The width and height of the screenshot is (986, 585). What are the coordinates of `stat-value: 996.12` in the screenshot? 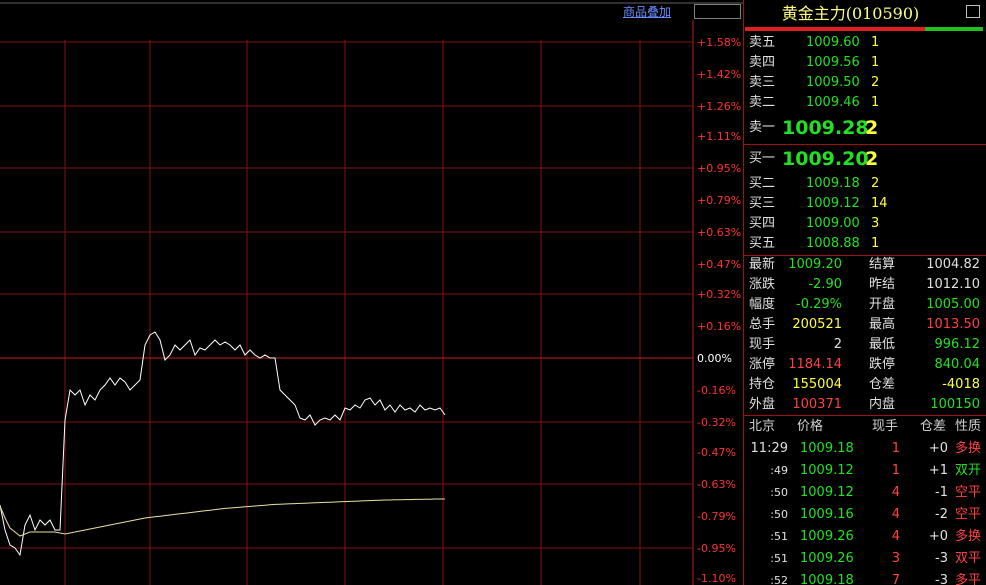 It's located at (957, 344).